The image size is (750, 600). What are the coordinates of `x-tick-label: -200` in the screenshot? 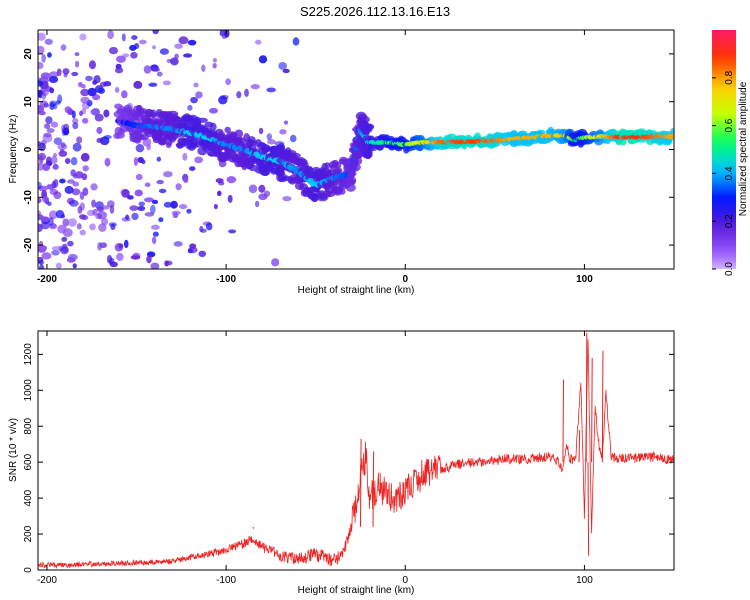 It's located at (47, 279).